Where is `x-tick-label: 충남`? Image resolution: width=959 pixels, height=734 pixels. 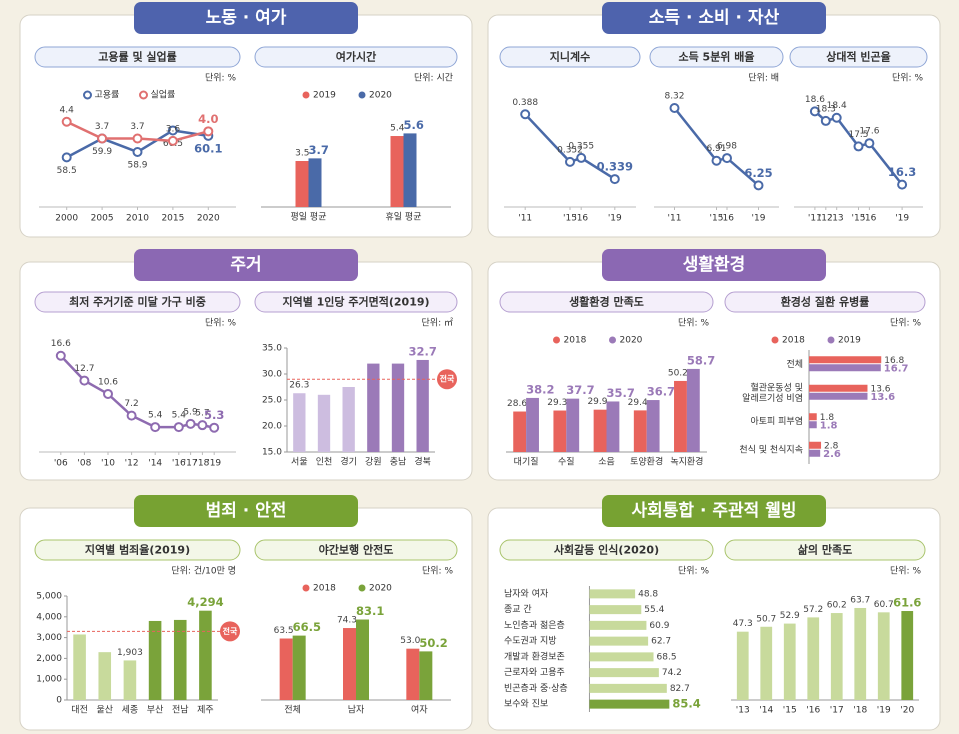 x-tick-label: 충남 is located at coordinates (398, 462).